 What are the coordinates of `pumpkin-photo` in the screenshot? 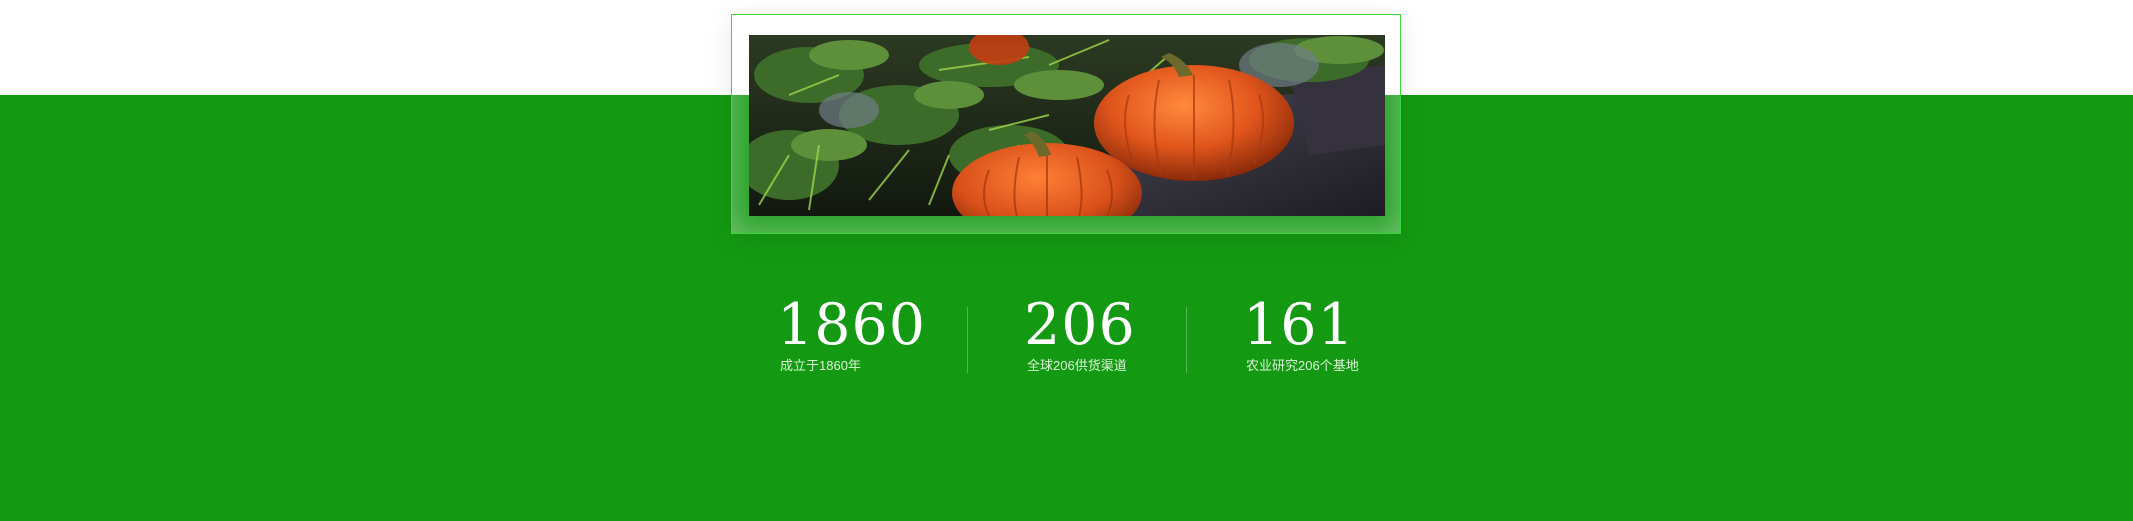 It's located at (1067, 125).